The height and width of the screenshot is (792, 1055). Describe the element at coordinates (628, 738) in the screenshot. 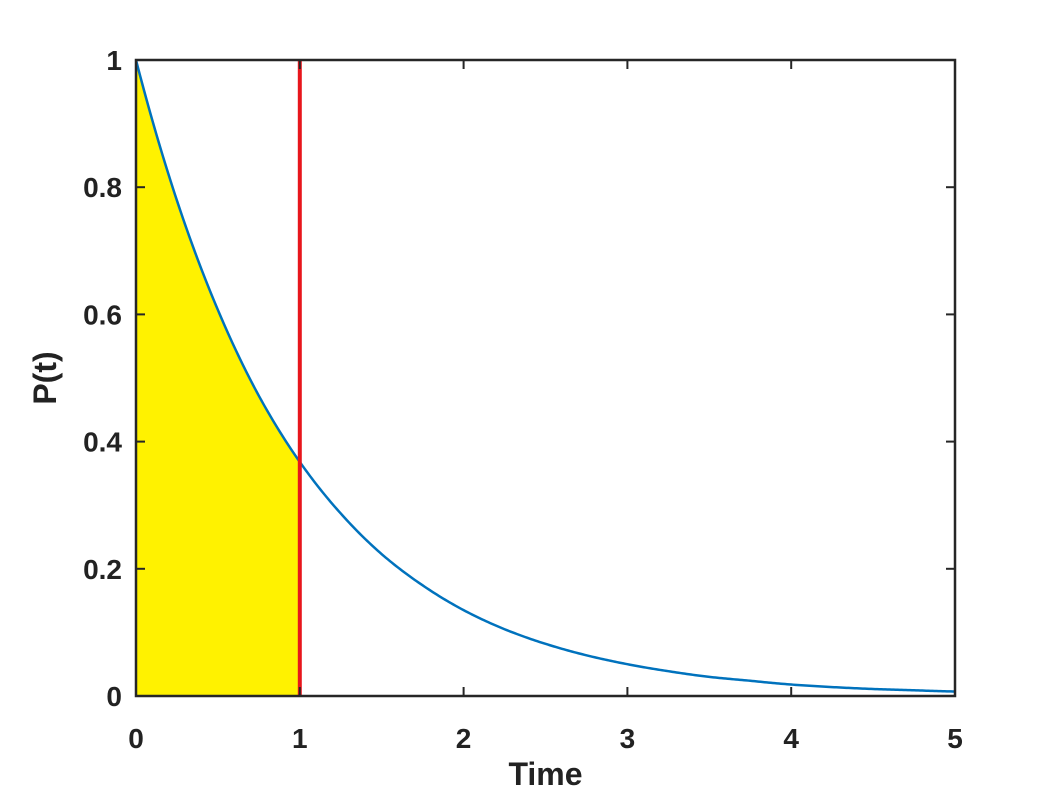

I see `x-tick-label: 3` at that location.